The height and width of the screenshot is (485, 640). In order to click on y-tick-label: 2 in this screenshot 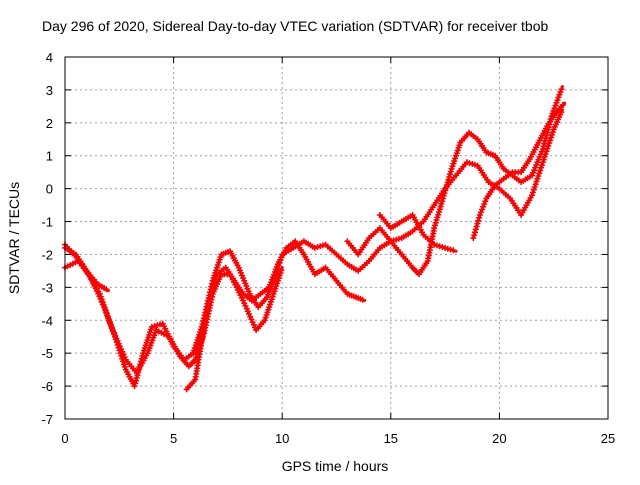, I will do `click(49, 123)`.